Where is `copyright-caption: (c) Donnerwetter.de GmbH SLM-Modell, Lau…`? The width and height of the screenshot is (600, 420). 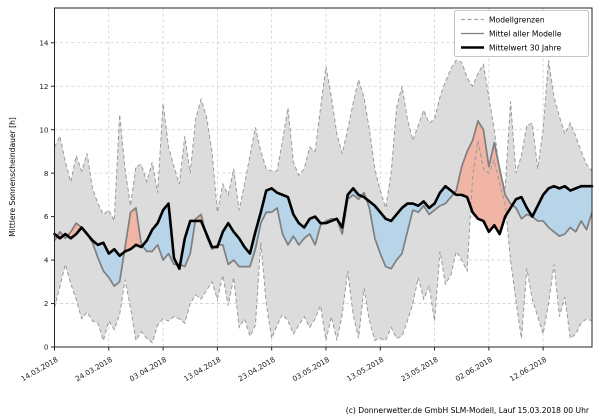
copyright-caption: (c) Donnerwetter.de GmbH SLM-Modell, Lau… is located at coordinates (467, 410).